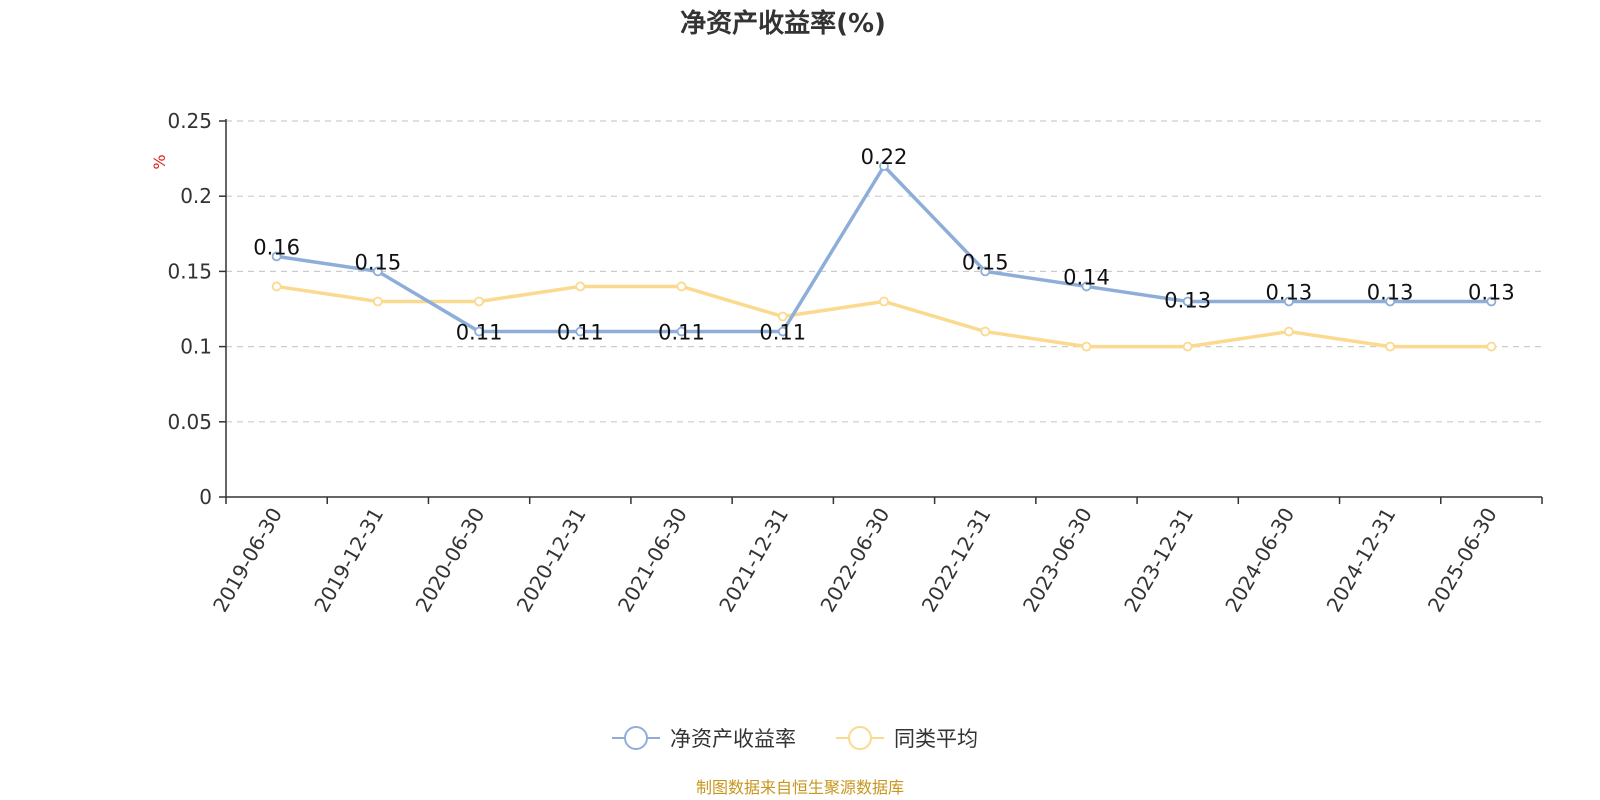 The image size is (1600, 800). What do you see at coordinates (247, 560) in the screenshot?
I see `x-tick-label: 2019-06-30` at bounding box center [247, 560].